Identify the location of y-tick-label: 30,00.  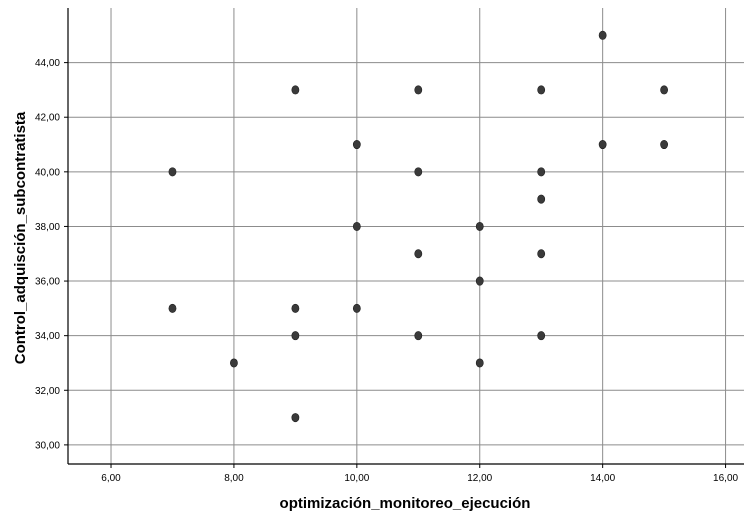
(47, 445).